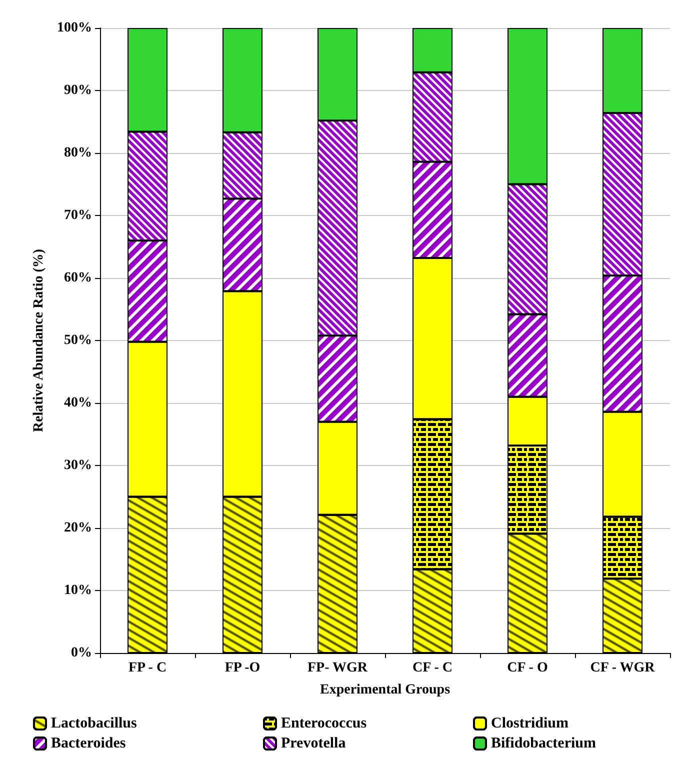 This screenshot has height=766, width=691. What do you see at coordinates (78, 403) in the screenshot?
I see `y-tick-label: 40%` at bounding box center [78, 403].